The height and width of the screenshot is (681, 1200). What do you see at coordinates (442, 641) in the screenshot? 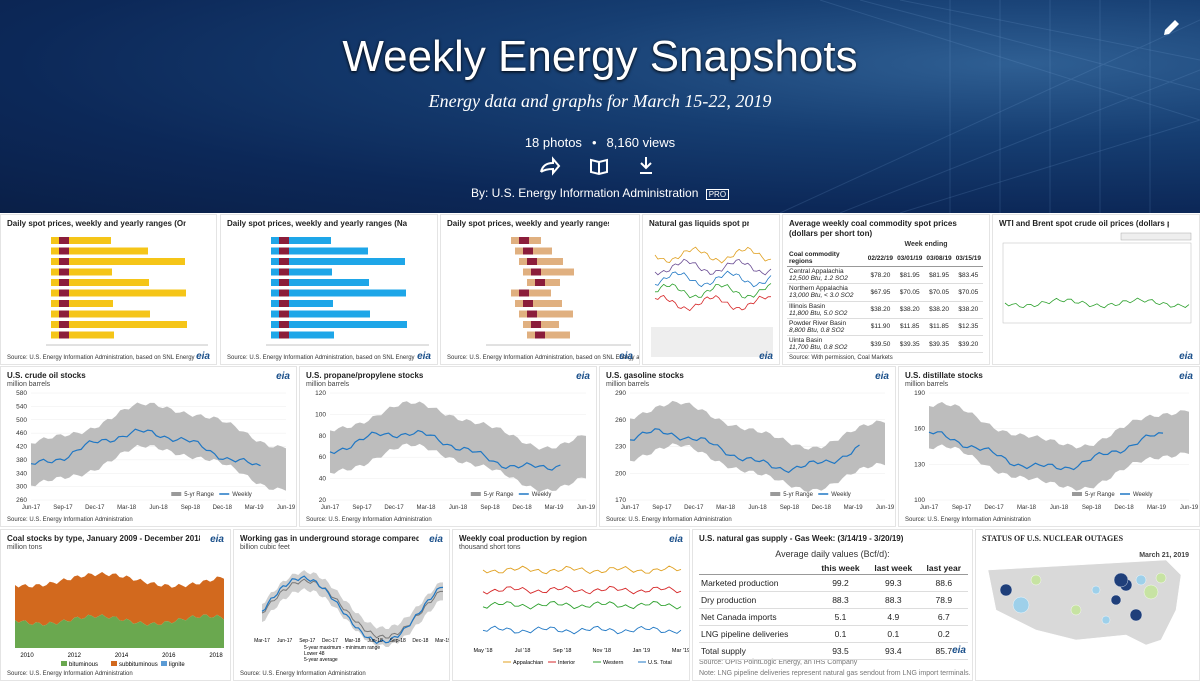
I see `x-tick-label: Mar-19` at bounding box center [442, 641].